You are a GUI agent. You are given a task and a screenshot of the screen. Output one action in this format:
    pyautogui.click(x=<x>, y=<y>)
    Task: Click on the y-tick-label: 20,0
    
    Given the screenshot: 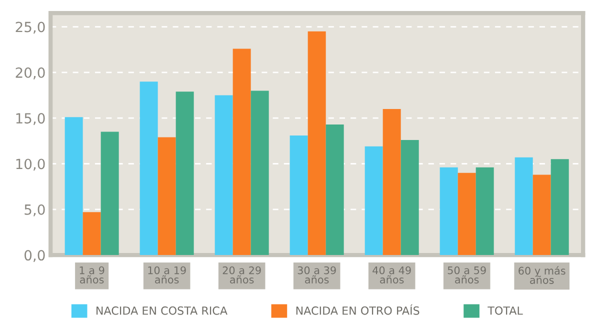 What is the action you would take?
    pyautogui.click(x=30, y=73)
    